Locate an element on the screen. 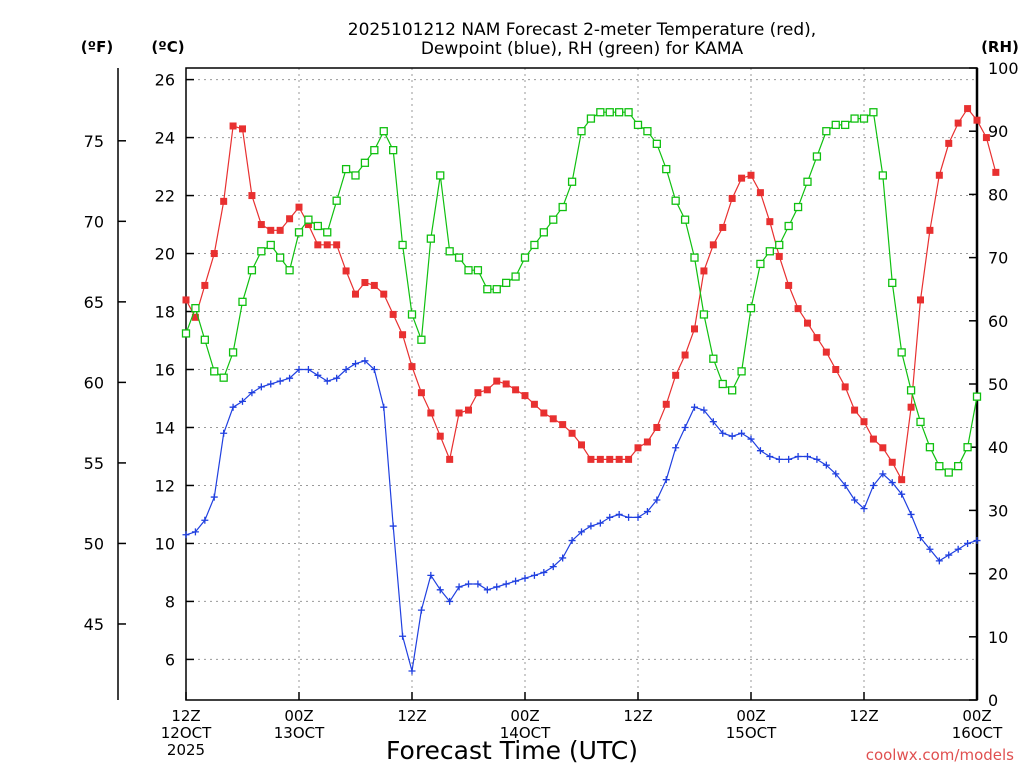 The height and width of the screenshot is (768, 1024). chart-title-line2: Dewpoint (blue), RH (green) for KAMA is located at coordinates (582, 49).